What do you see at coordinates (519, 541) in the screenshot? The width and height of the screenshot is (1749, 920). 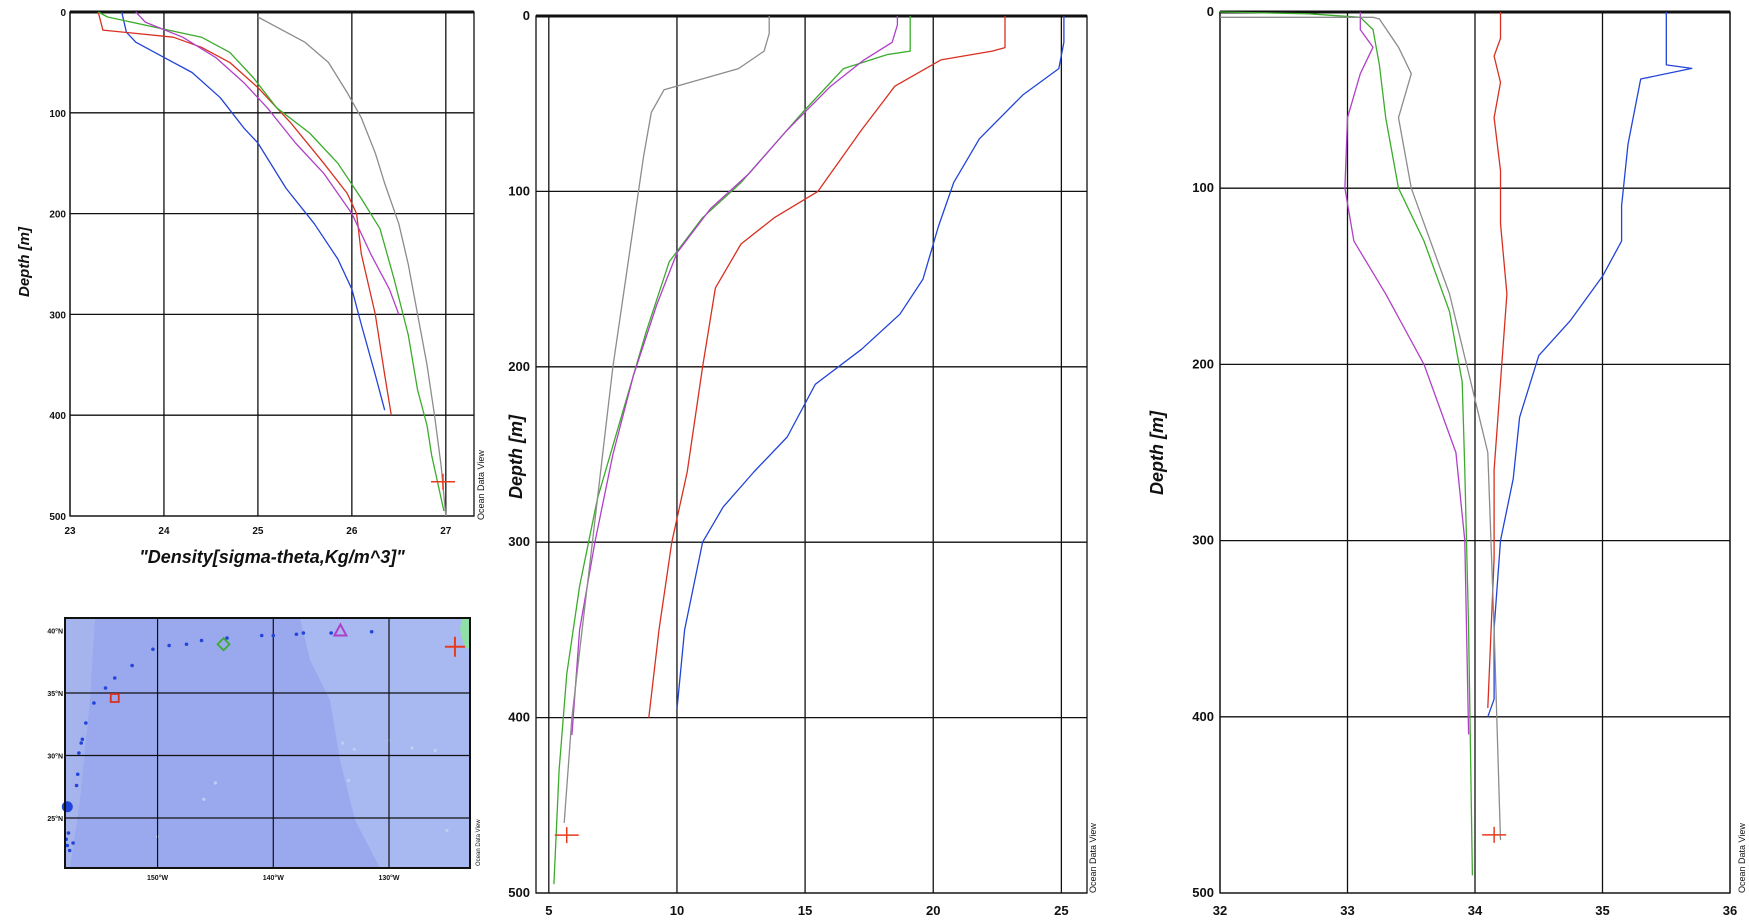 I see `temperature-y-tick-label: 300` at bounding box center [519, 541].